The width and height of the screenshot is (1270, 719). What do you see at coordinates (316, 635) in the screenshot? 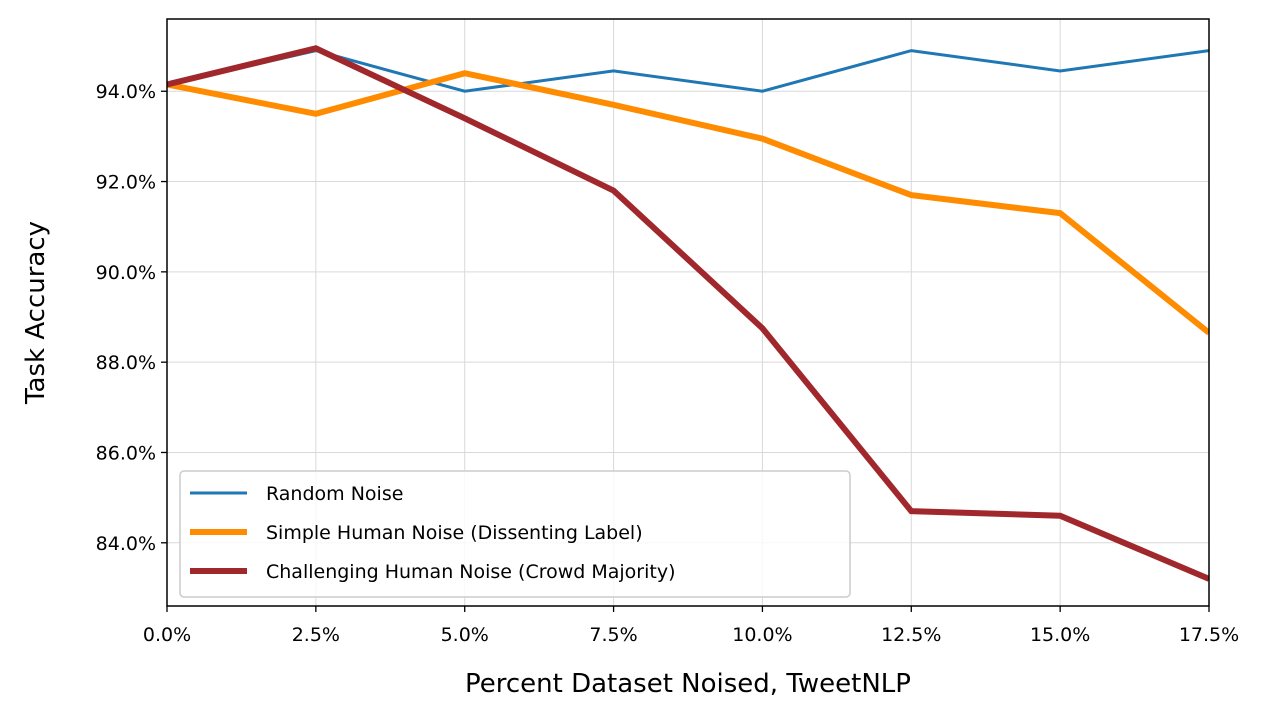
I see `x-tick-label: 2.5%` at bounding box center [316, 635].